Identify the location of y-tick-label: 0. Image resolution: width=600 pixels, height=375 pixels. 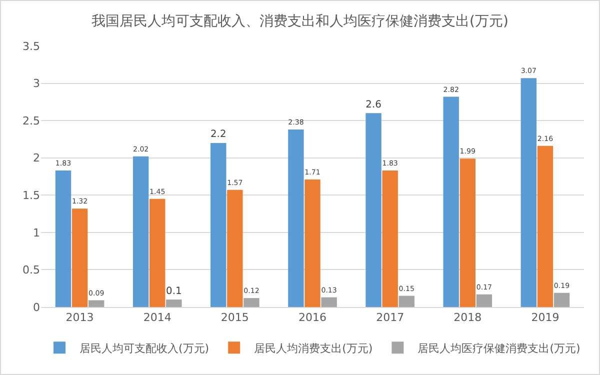
(36, 307).